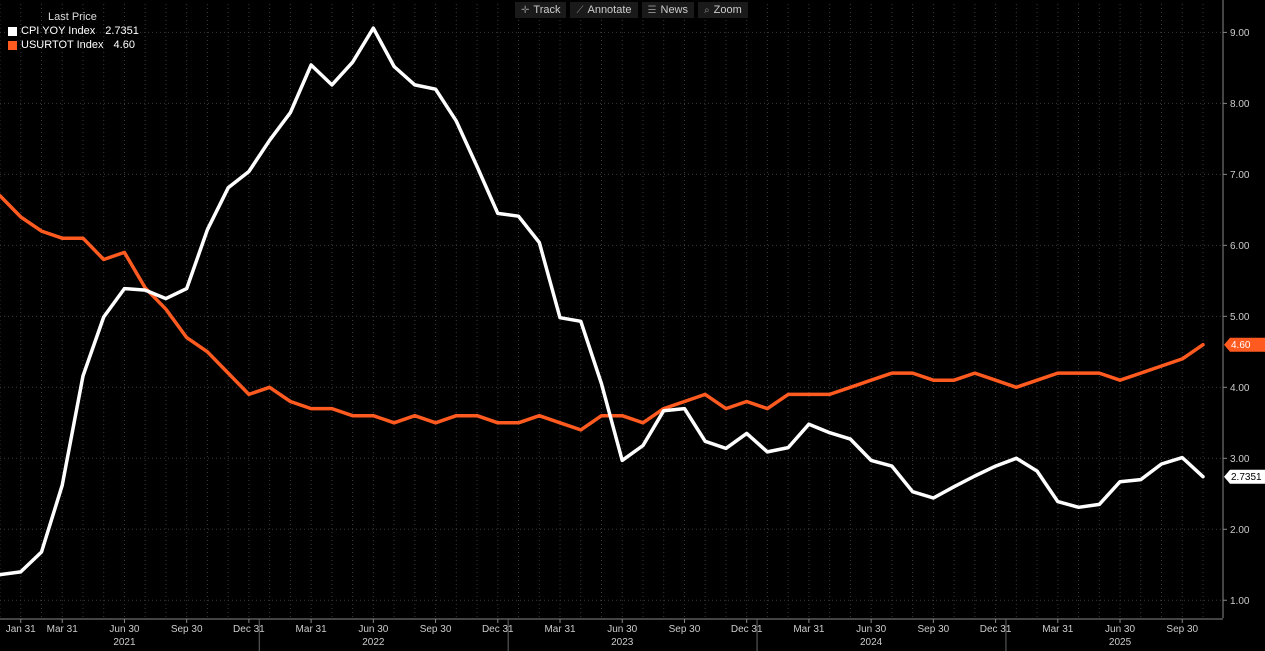  What do you see at coordinates (1240, 33) in the screenshot?
I see `y-tick-label: 9.00` at bounding box center [1240, 33].